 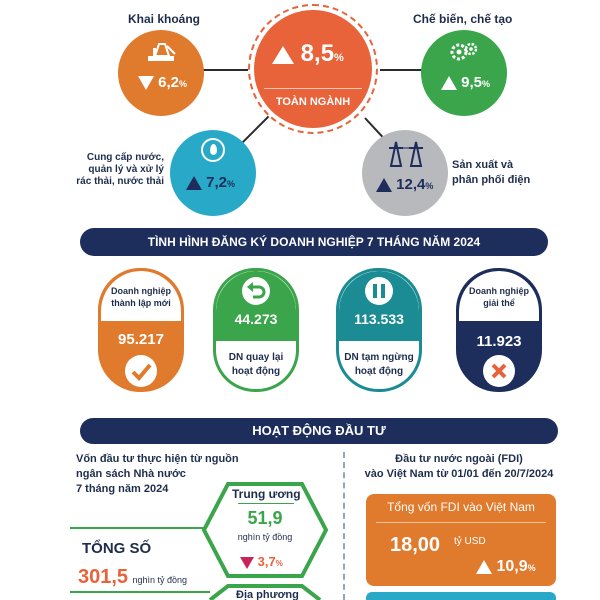 What do you see at coordinates (499, 303) in the screenshot?
I see `dissolved-business-label-line: giải thể` at bounding box center [499, 303].